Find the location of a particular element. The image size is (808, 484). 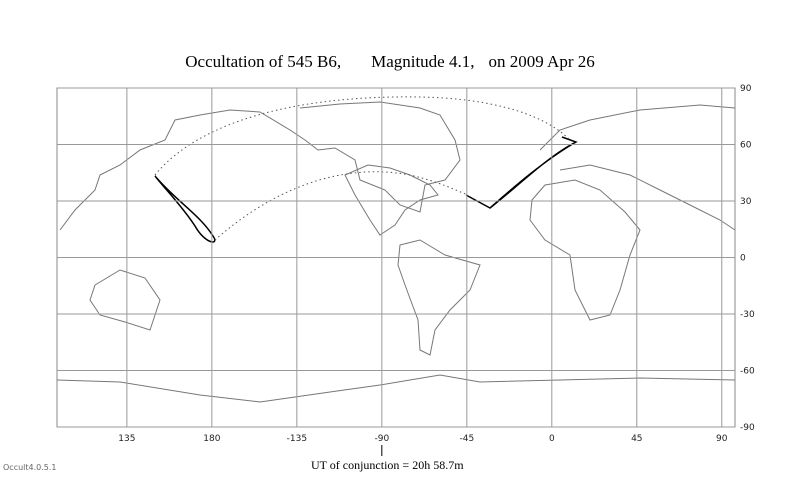

title-part: Magnitude 4.1, is located at coordinates (422, 61).